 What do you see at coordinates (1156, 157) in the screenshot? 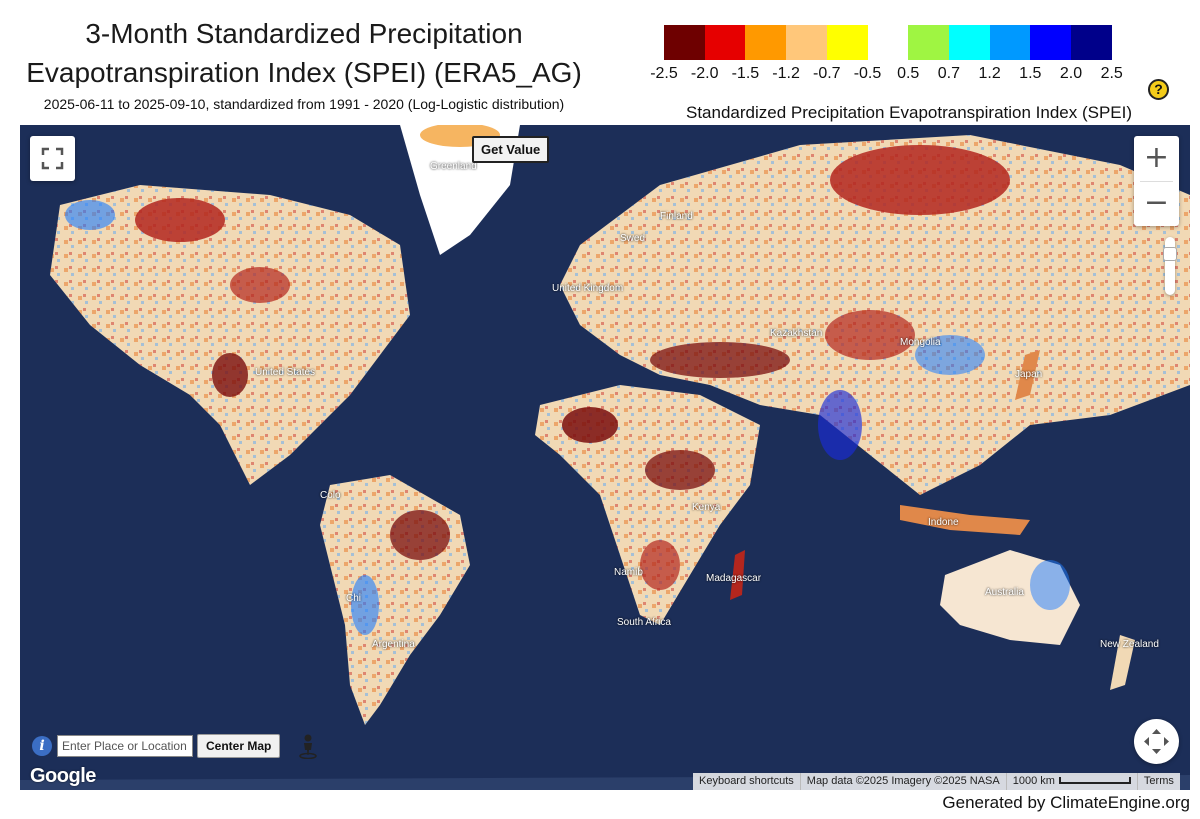
I see `zoom-in-button: +` at bounding box center [1156, 157].